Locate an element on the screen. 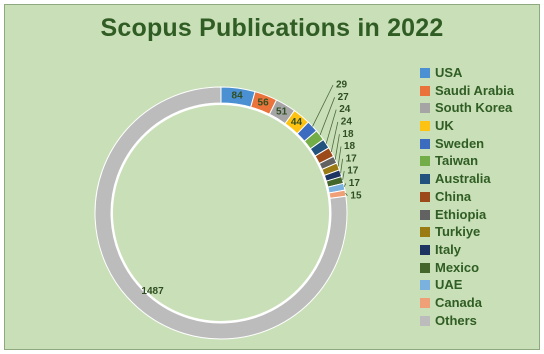  data-label-uk: 44 is located at coordinates (297, 122).